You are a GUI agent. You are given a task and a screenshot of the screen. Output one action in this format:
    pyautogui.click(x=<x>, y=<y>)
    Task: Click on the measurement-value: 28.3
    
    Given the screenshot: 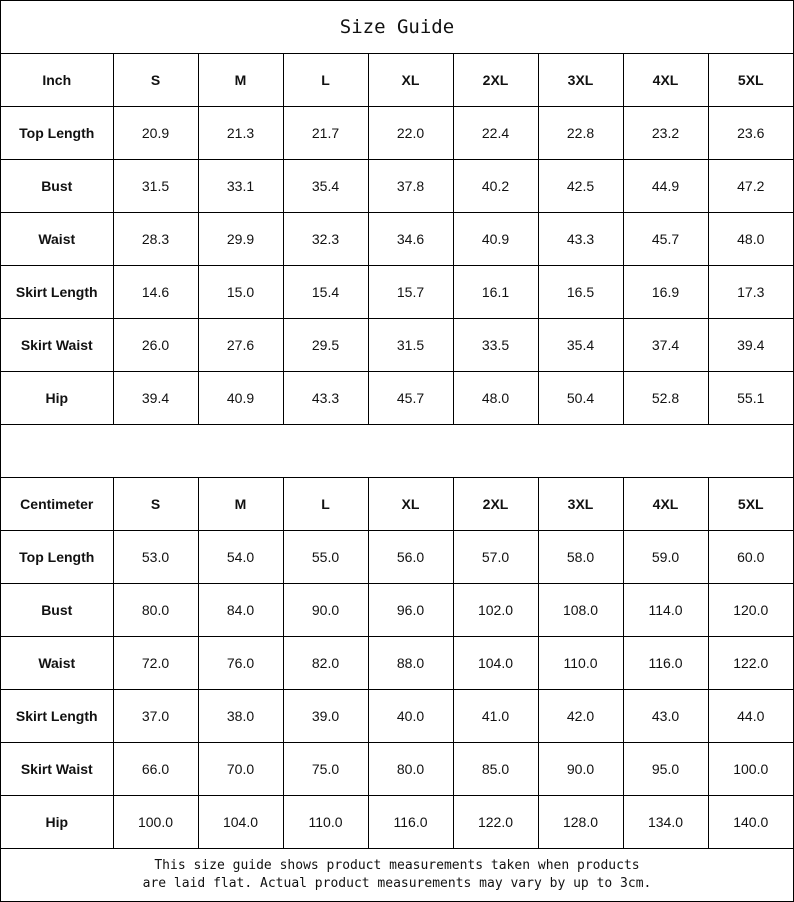 What is the action you would take?
    pyautogui.click(x=155, y=239)
    